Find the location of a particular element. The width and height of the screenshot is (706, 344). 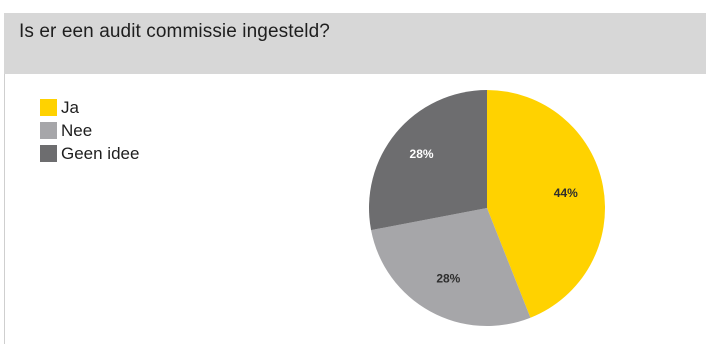

legend-item: Ja is located at coordinates (89, 107).